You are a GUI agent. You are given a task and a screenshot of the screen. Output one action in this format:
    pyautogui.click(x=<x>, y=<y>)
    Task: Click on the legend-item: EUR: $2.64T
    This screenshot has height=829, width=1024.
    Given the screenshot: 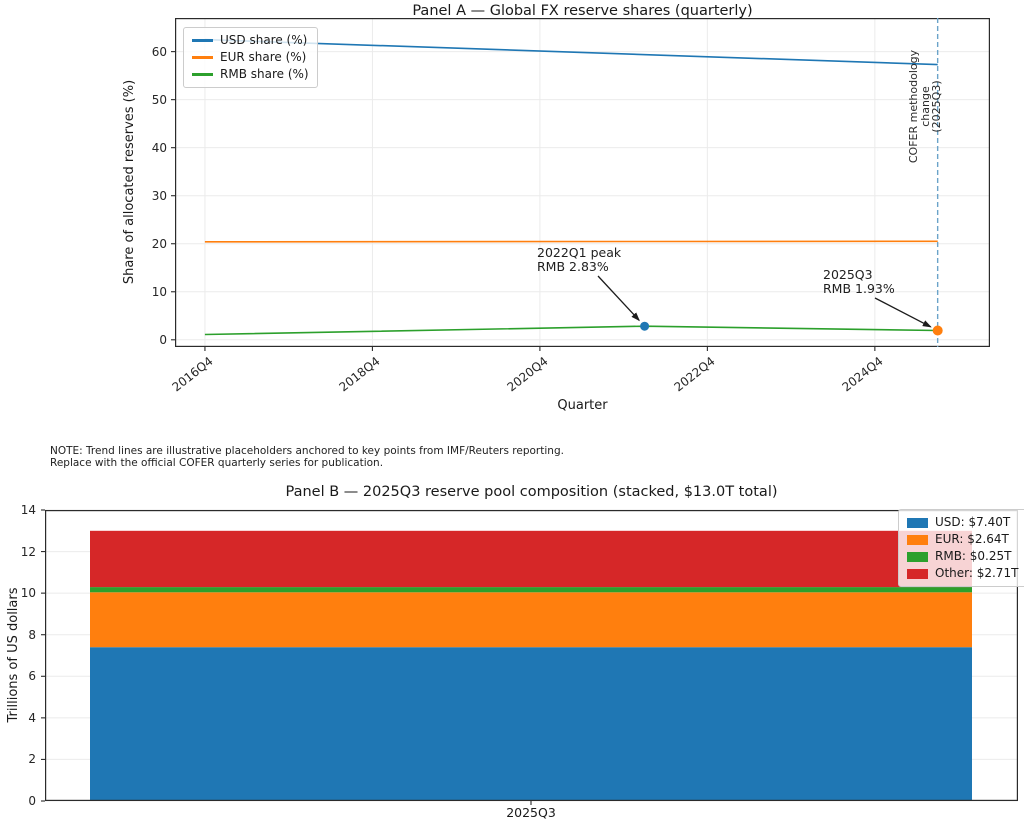 What is the action you would take?
    pyautogui.click(x=962, y=539)
    